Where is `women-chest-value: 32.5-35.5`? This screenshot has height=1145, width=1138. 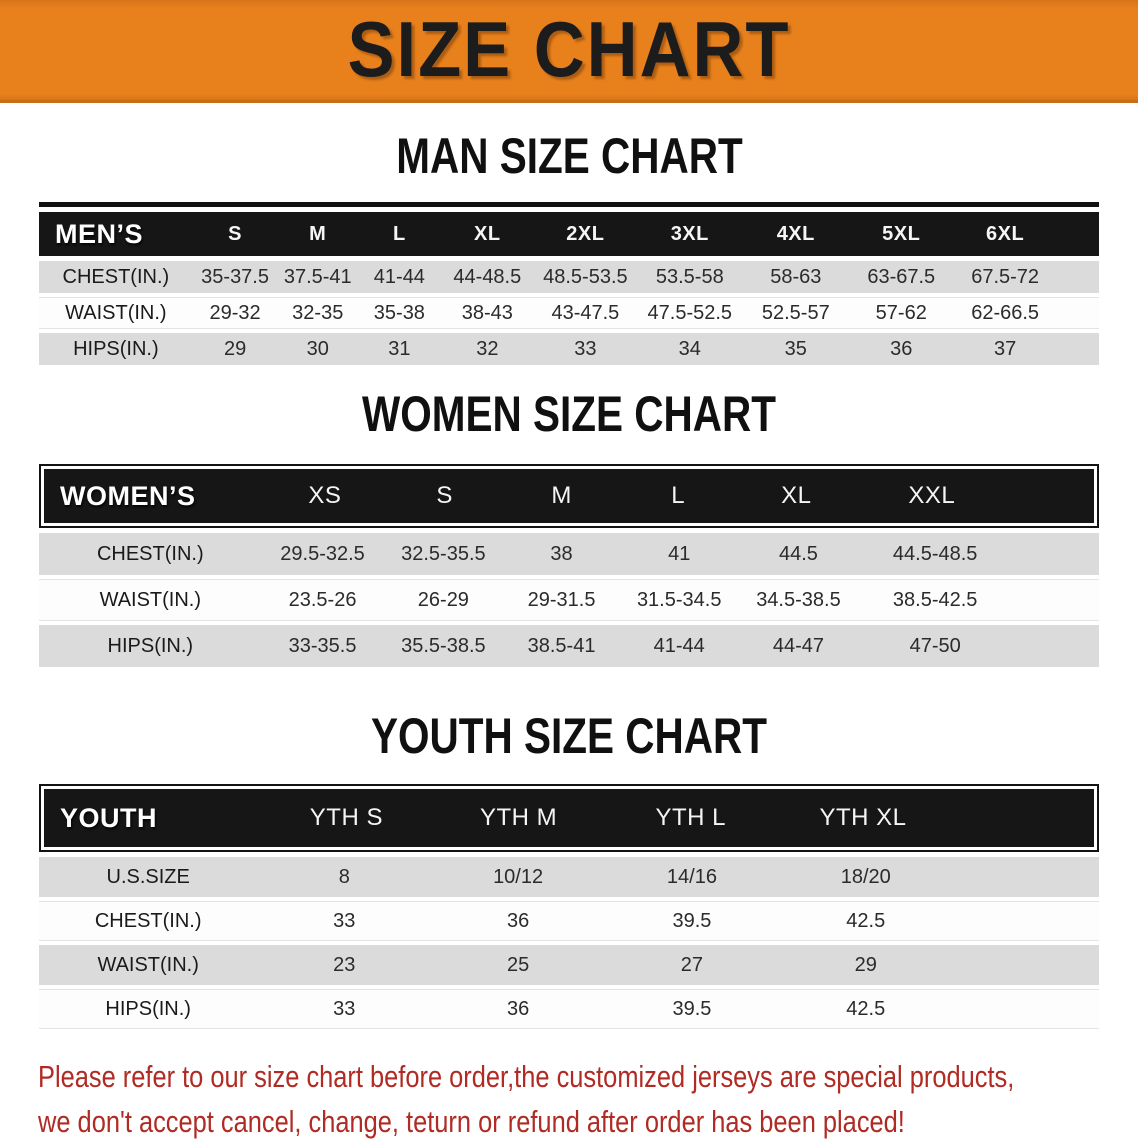
women-chest-value: 32.5-35.5 is located at coordinates (443, 553).